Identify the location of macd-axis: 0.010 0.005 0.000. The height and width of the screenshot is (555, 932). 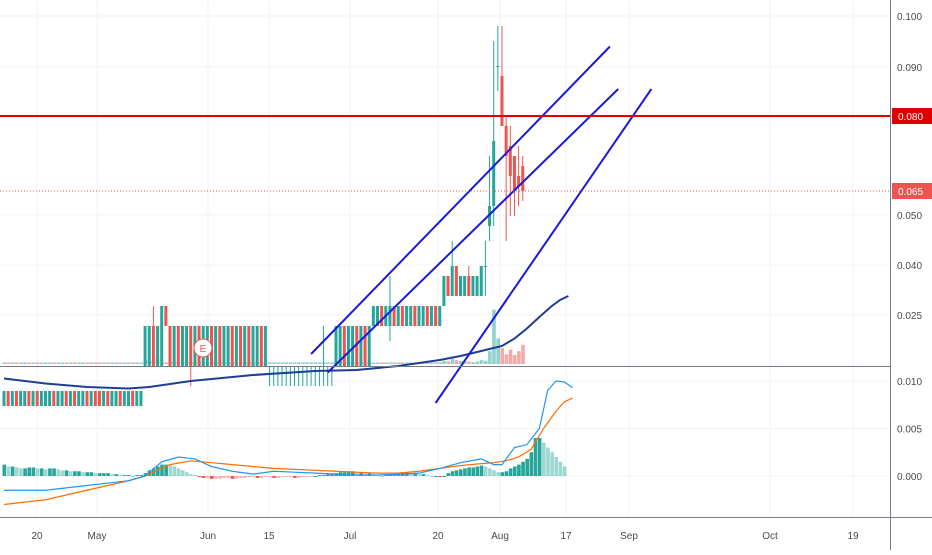
(909, 430).